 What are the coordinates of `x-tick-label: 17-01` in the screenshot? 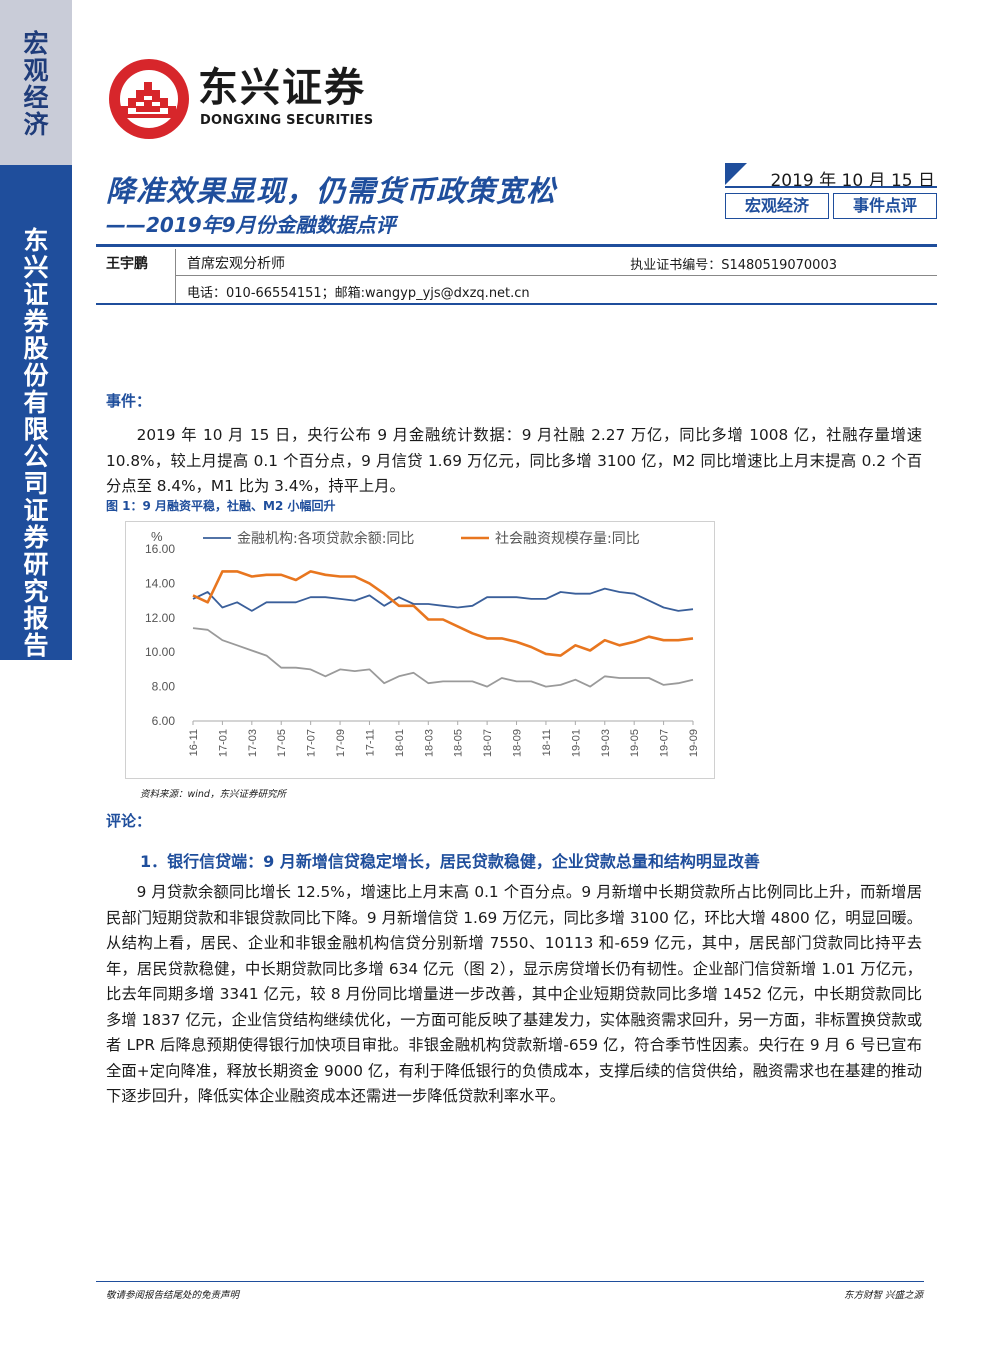 It's located at (223, 743).